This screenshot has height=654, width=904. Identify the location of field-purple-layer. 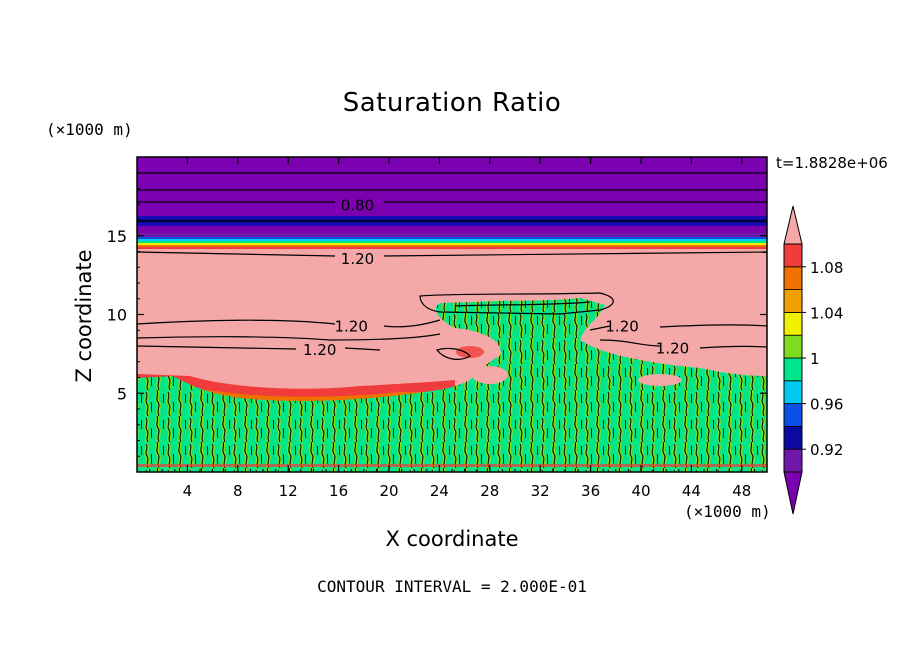
(452, 198).